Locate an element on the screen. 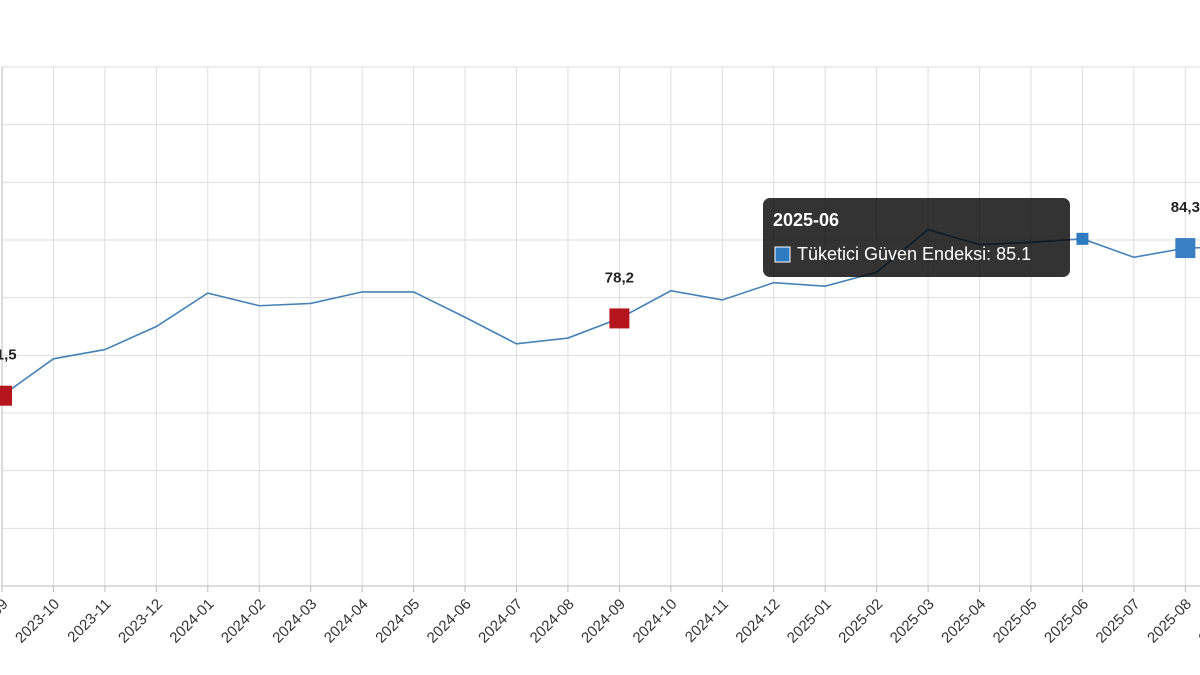  x-tick-label: 2024-08 is located at coordinates (552, 621).